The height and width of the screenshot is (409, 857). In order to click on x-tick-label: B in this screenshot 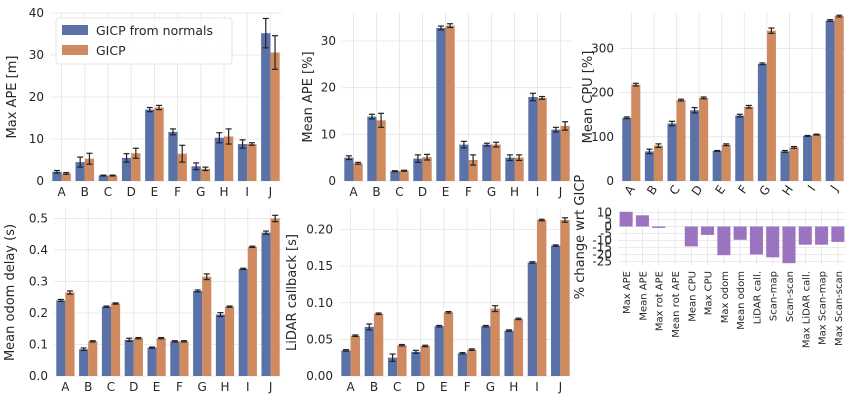, I will do `click(376, 192)`.